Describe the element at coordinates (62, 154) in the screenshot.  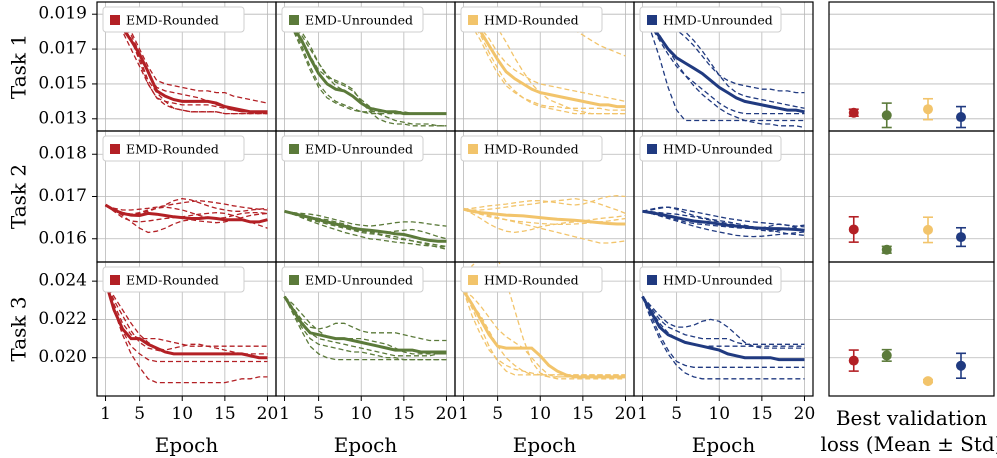
I see `y-tick-label: 0.018` at that location.